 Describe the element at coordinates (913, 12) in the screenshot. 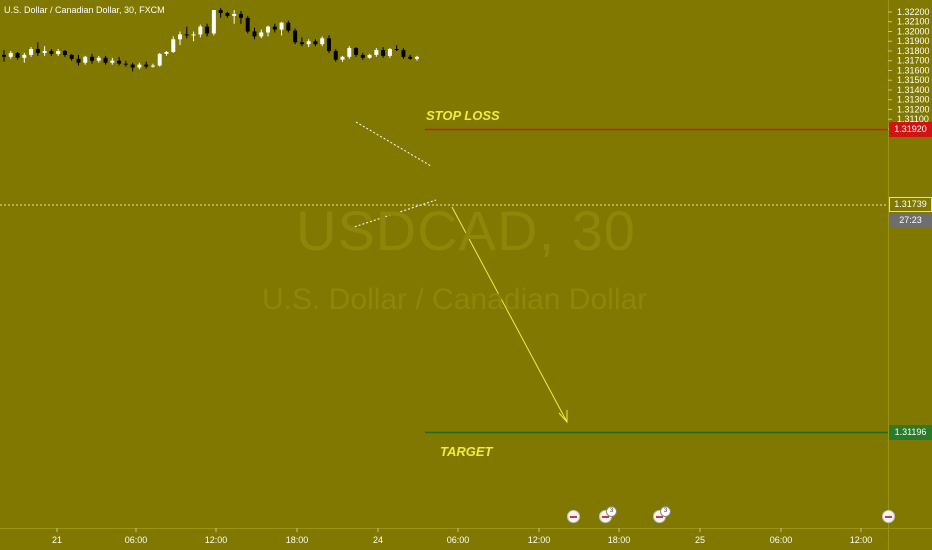

I see `y-tick-label: 1.32200` at that location.